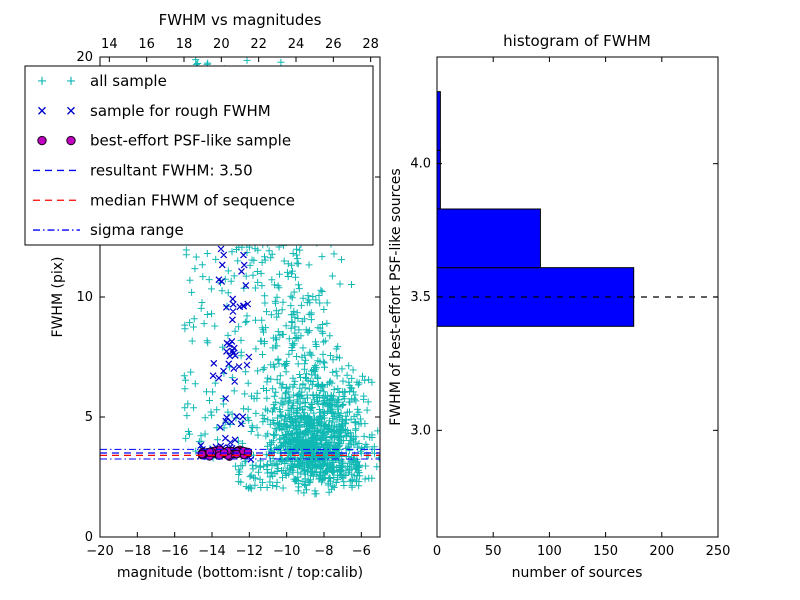 The height and width of the screenshot is (600, 800). What do you see at coordinates (137, 551) in the screenshot?
I see `left-xtick-label: −18` at bounding box center [137, 551].